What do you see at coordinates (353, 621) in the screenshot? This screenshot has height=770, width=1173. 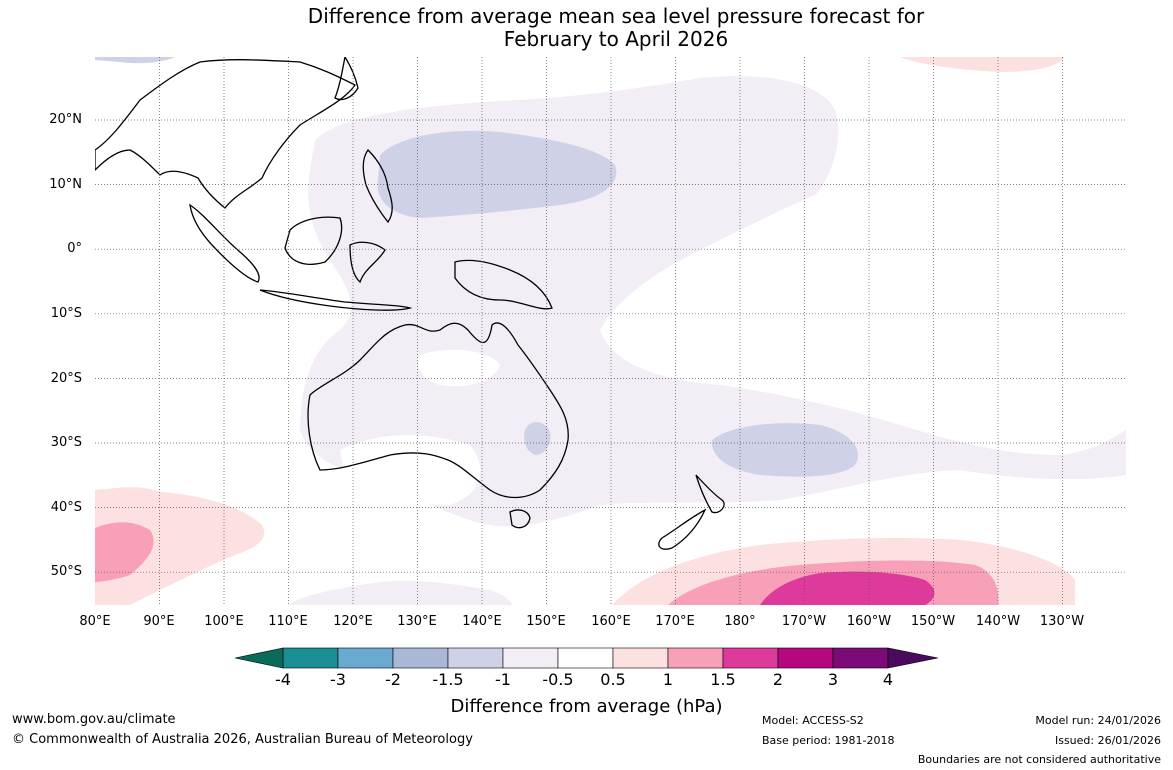 I see `lon-label-120e: 120°E` at bounding box center [353, 621].